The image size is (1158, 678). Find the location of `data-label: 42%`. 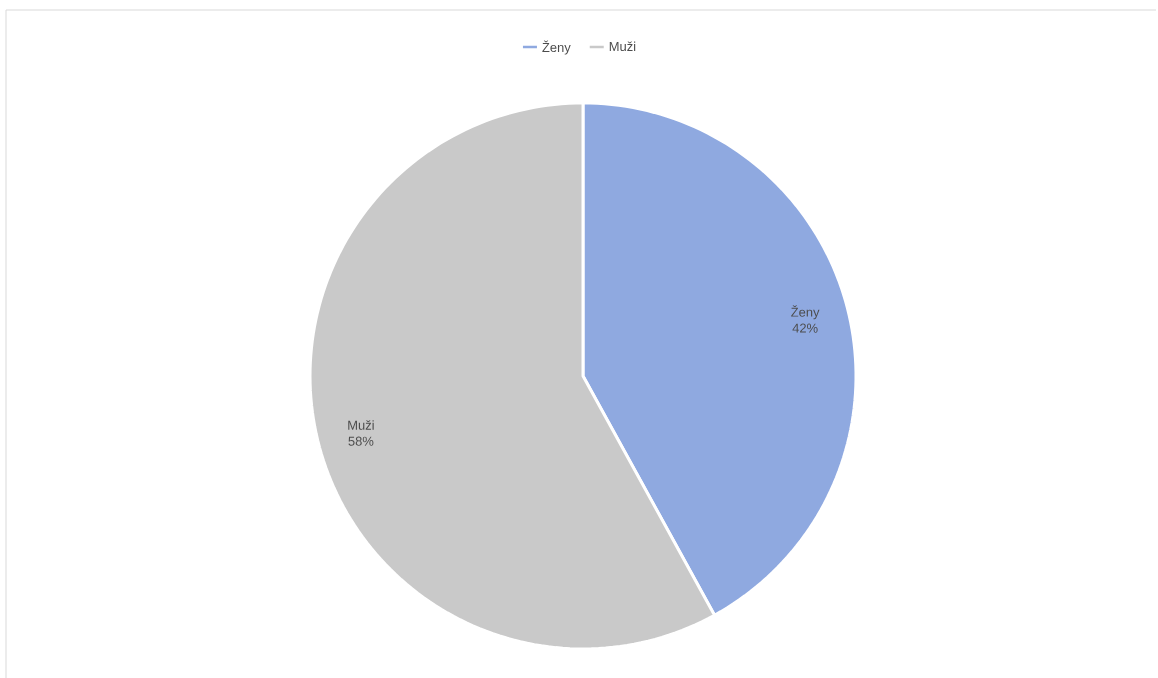

data-label: 42% is located at coordinates (805, 328).